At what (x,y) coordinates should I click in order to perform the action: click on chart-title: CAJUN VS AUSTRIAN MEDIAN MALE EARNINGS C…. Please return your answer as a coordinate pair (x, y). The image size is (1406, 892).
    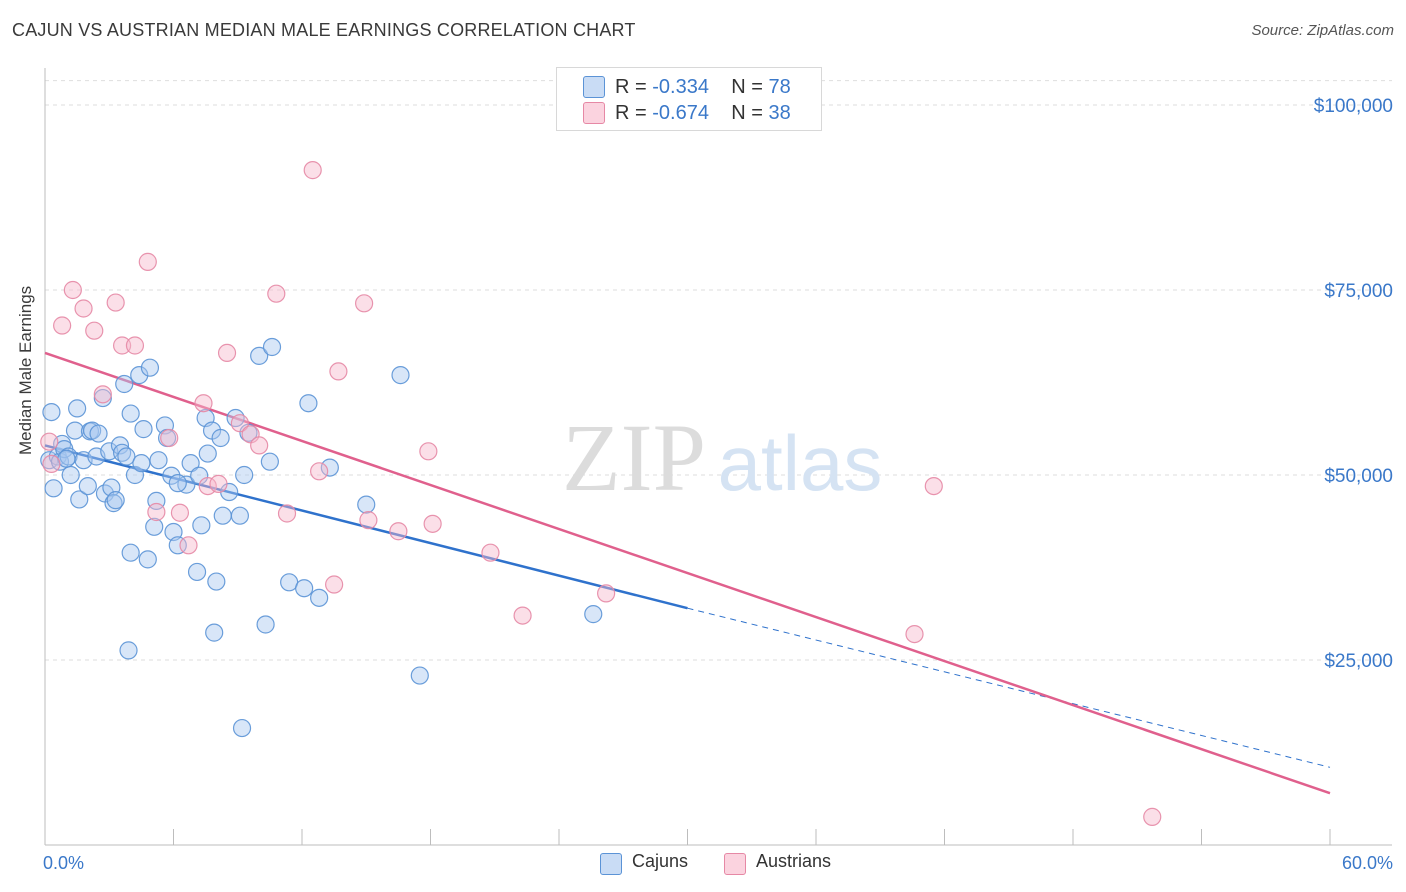
    Looking at the image, I should click on (324, 30).